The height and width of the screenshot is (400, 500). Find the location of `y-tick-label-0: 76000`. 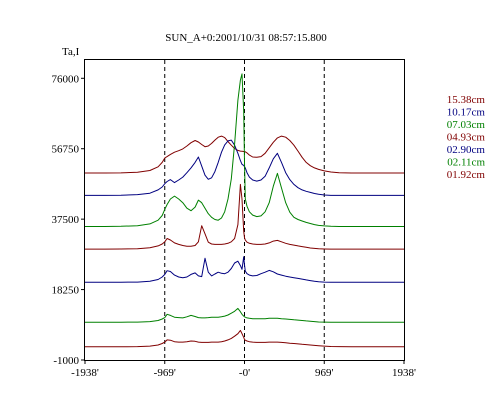

y-tick-label-0: 76000 is located at coordinates (66, 79).